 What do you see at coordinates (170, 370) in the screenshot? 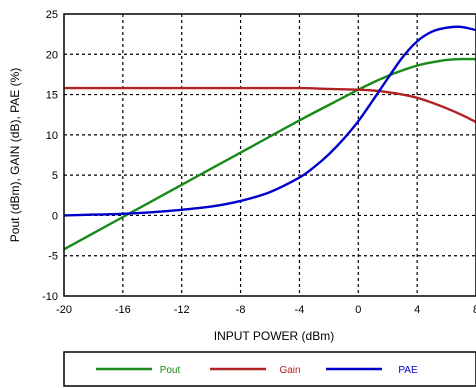
I see `legend-label-pout: Pout` at bounding box center [170, 370].